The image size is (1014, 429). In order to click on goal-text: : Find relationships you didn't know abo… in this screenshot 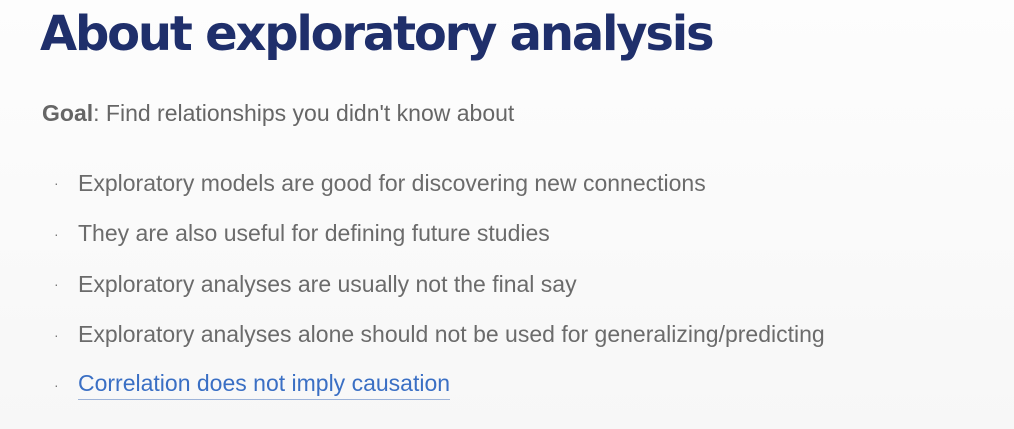, I will do `click(304, 113)`.